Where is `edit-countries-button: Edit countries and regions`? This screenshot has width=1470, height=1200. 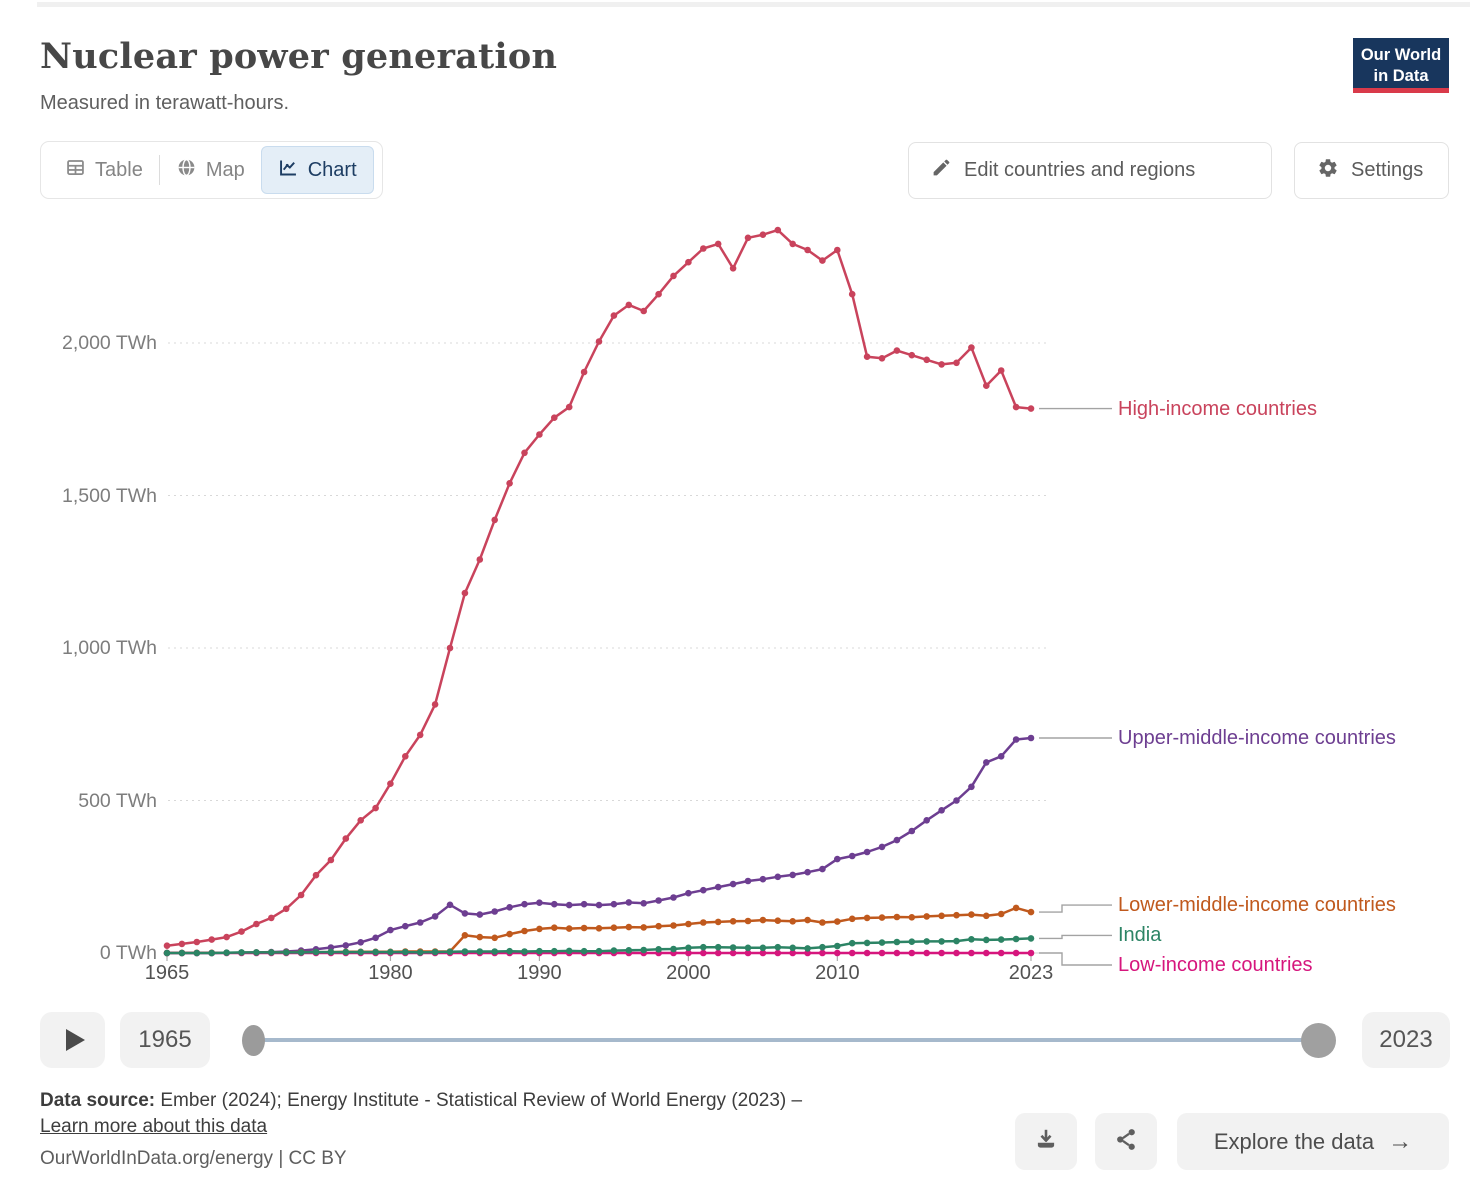
edit-countries-button: Edit countries and regions is located at coordinates (1090, 170).